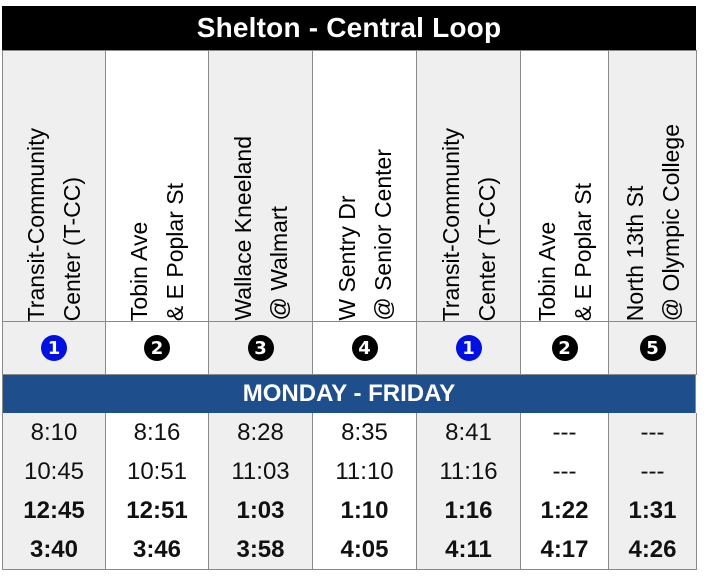 Image resolution: width=707 pixels, height=581 pixels. I want to click on time-cell: 4:26, so click(652, 550).